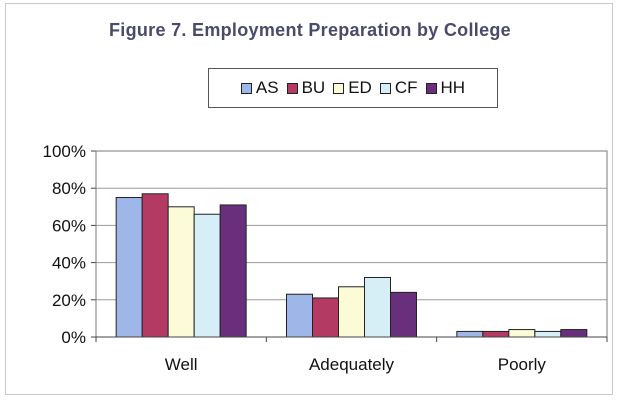 This screenshot has width=620, height=400. What do you see at coordinates (129, 267) in the screenshot?
I see `bar-as-well` at bounding box center [129, 267].